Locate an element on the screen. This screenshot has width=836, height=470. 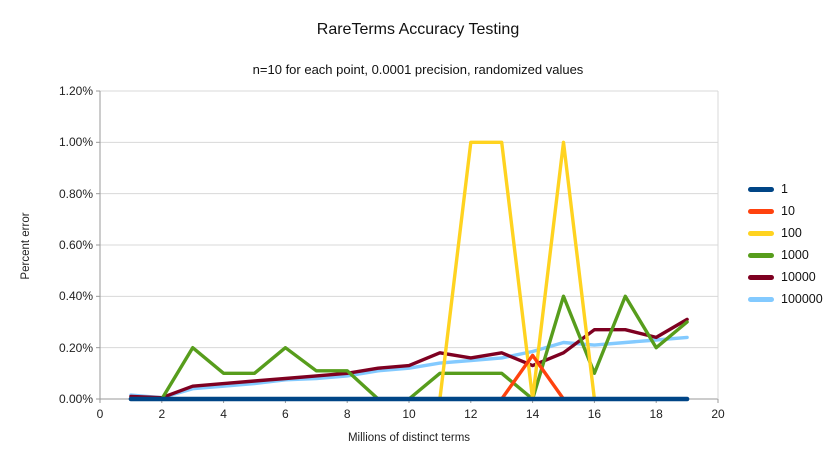
legend-label: 10000 is located at coordinates (798, 277).